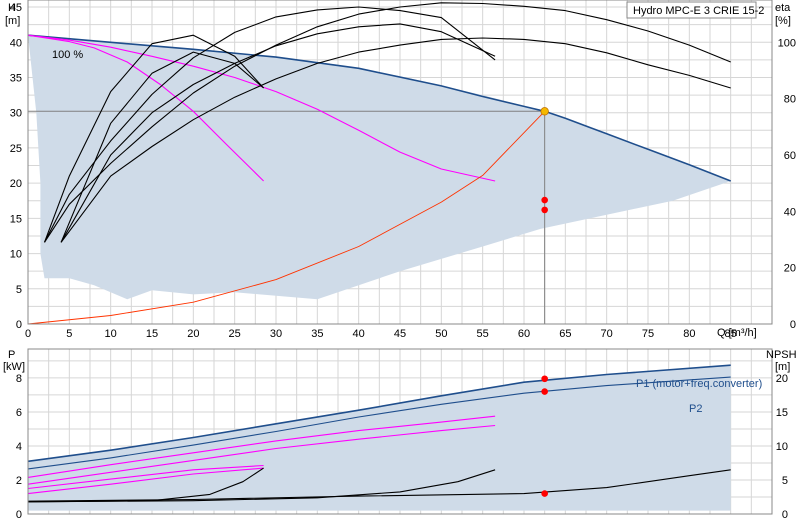  I want to click on head-tick-label: 45, so click(16, 8).